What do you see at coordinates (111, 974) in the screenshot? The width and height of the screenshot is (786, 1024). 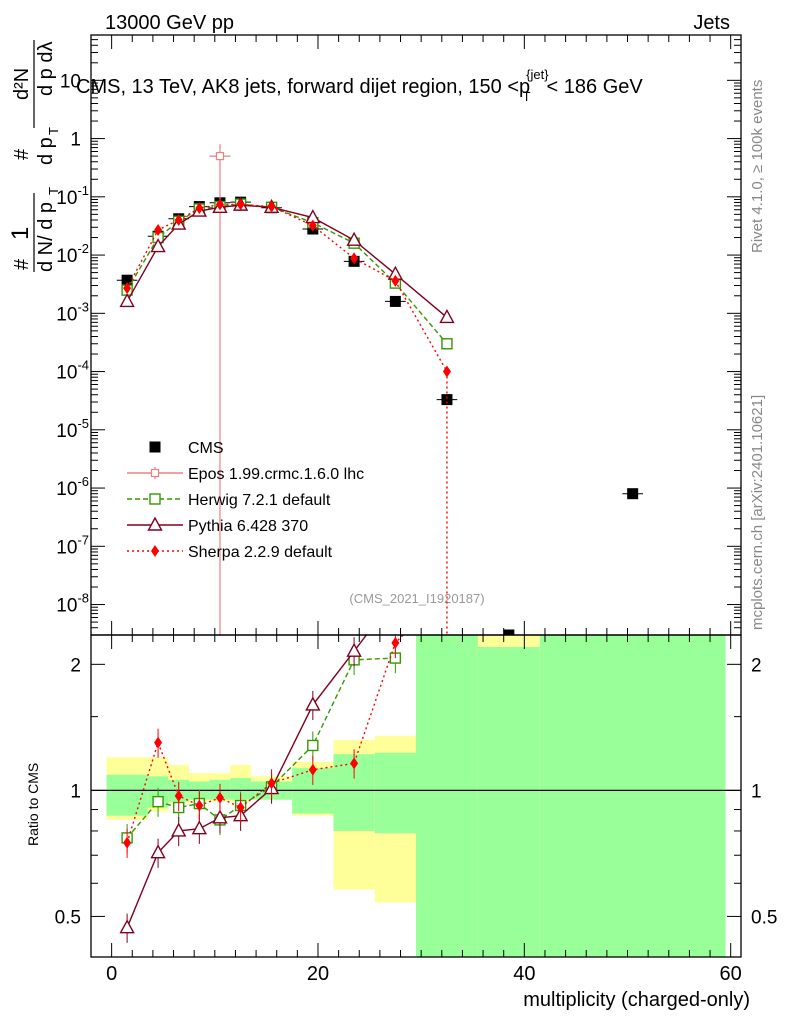 I see `x-tick-label-0: 0` at bounding box center [111, 974].